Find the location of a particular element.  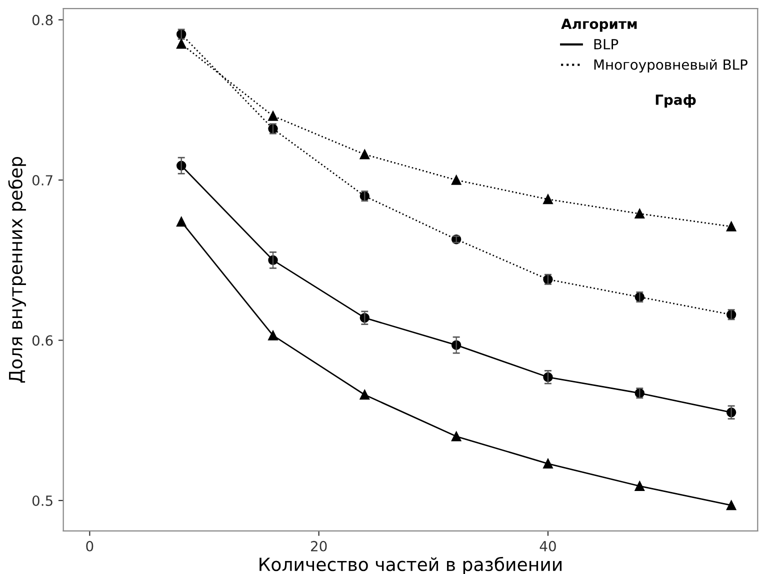

y-tick-label: 0.6 is located at coordinates (42, 340).